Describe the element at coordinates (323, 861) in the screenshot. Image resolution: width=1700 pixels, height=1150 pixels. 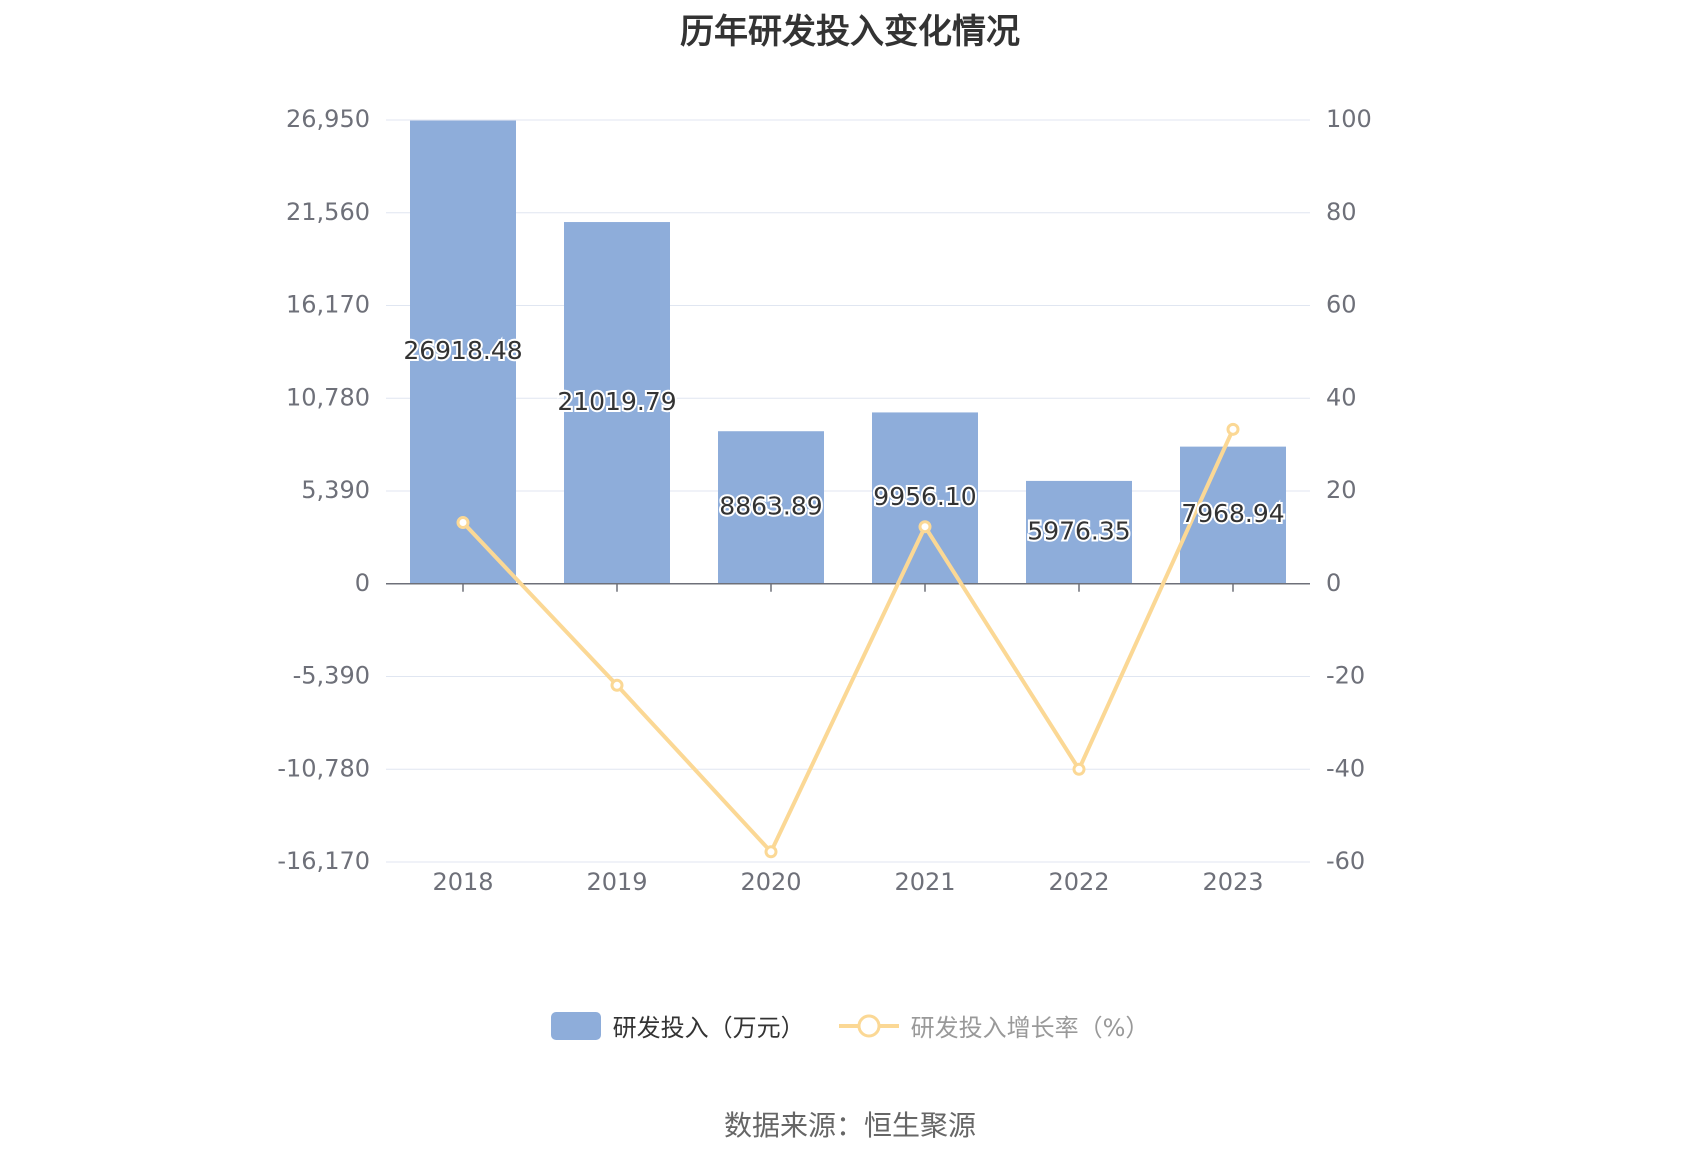
I see `left-axis-tick-label: -16,170` at that location.